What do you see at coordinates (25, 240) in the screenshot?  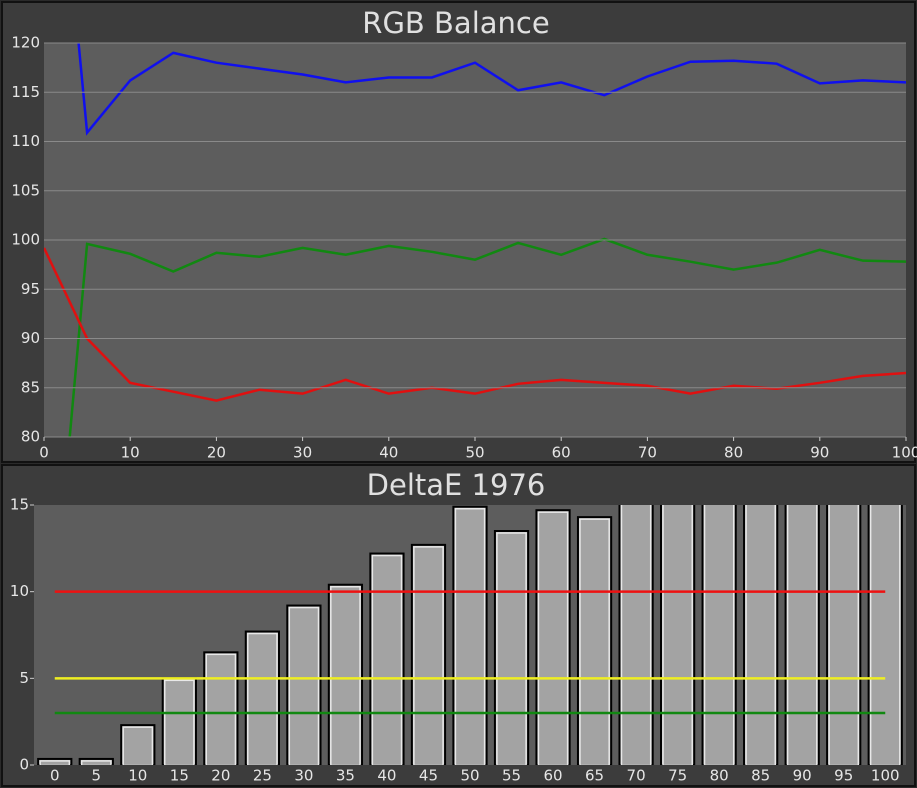 I see `y-tick-label: 100` at bounding box center [25, 240].